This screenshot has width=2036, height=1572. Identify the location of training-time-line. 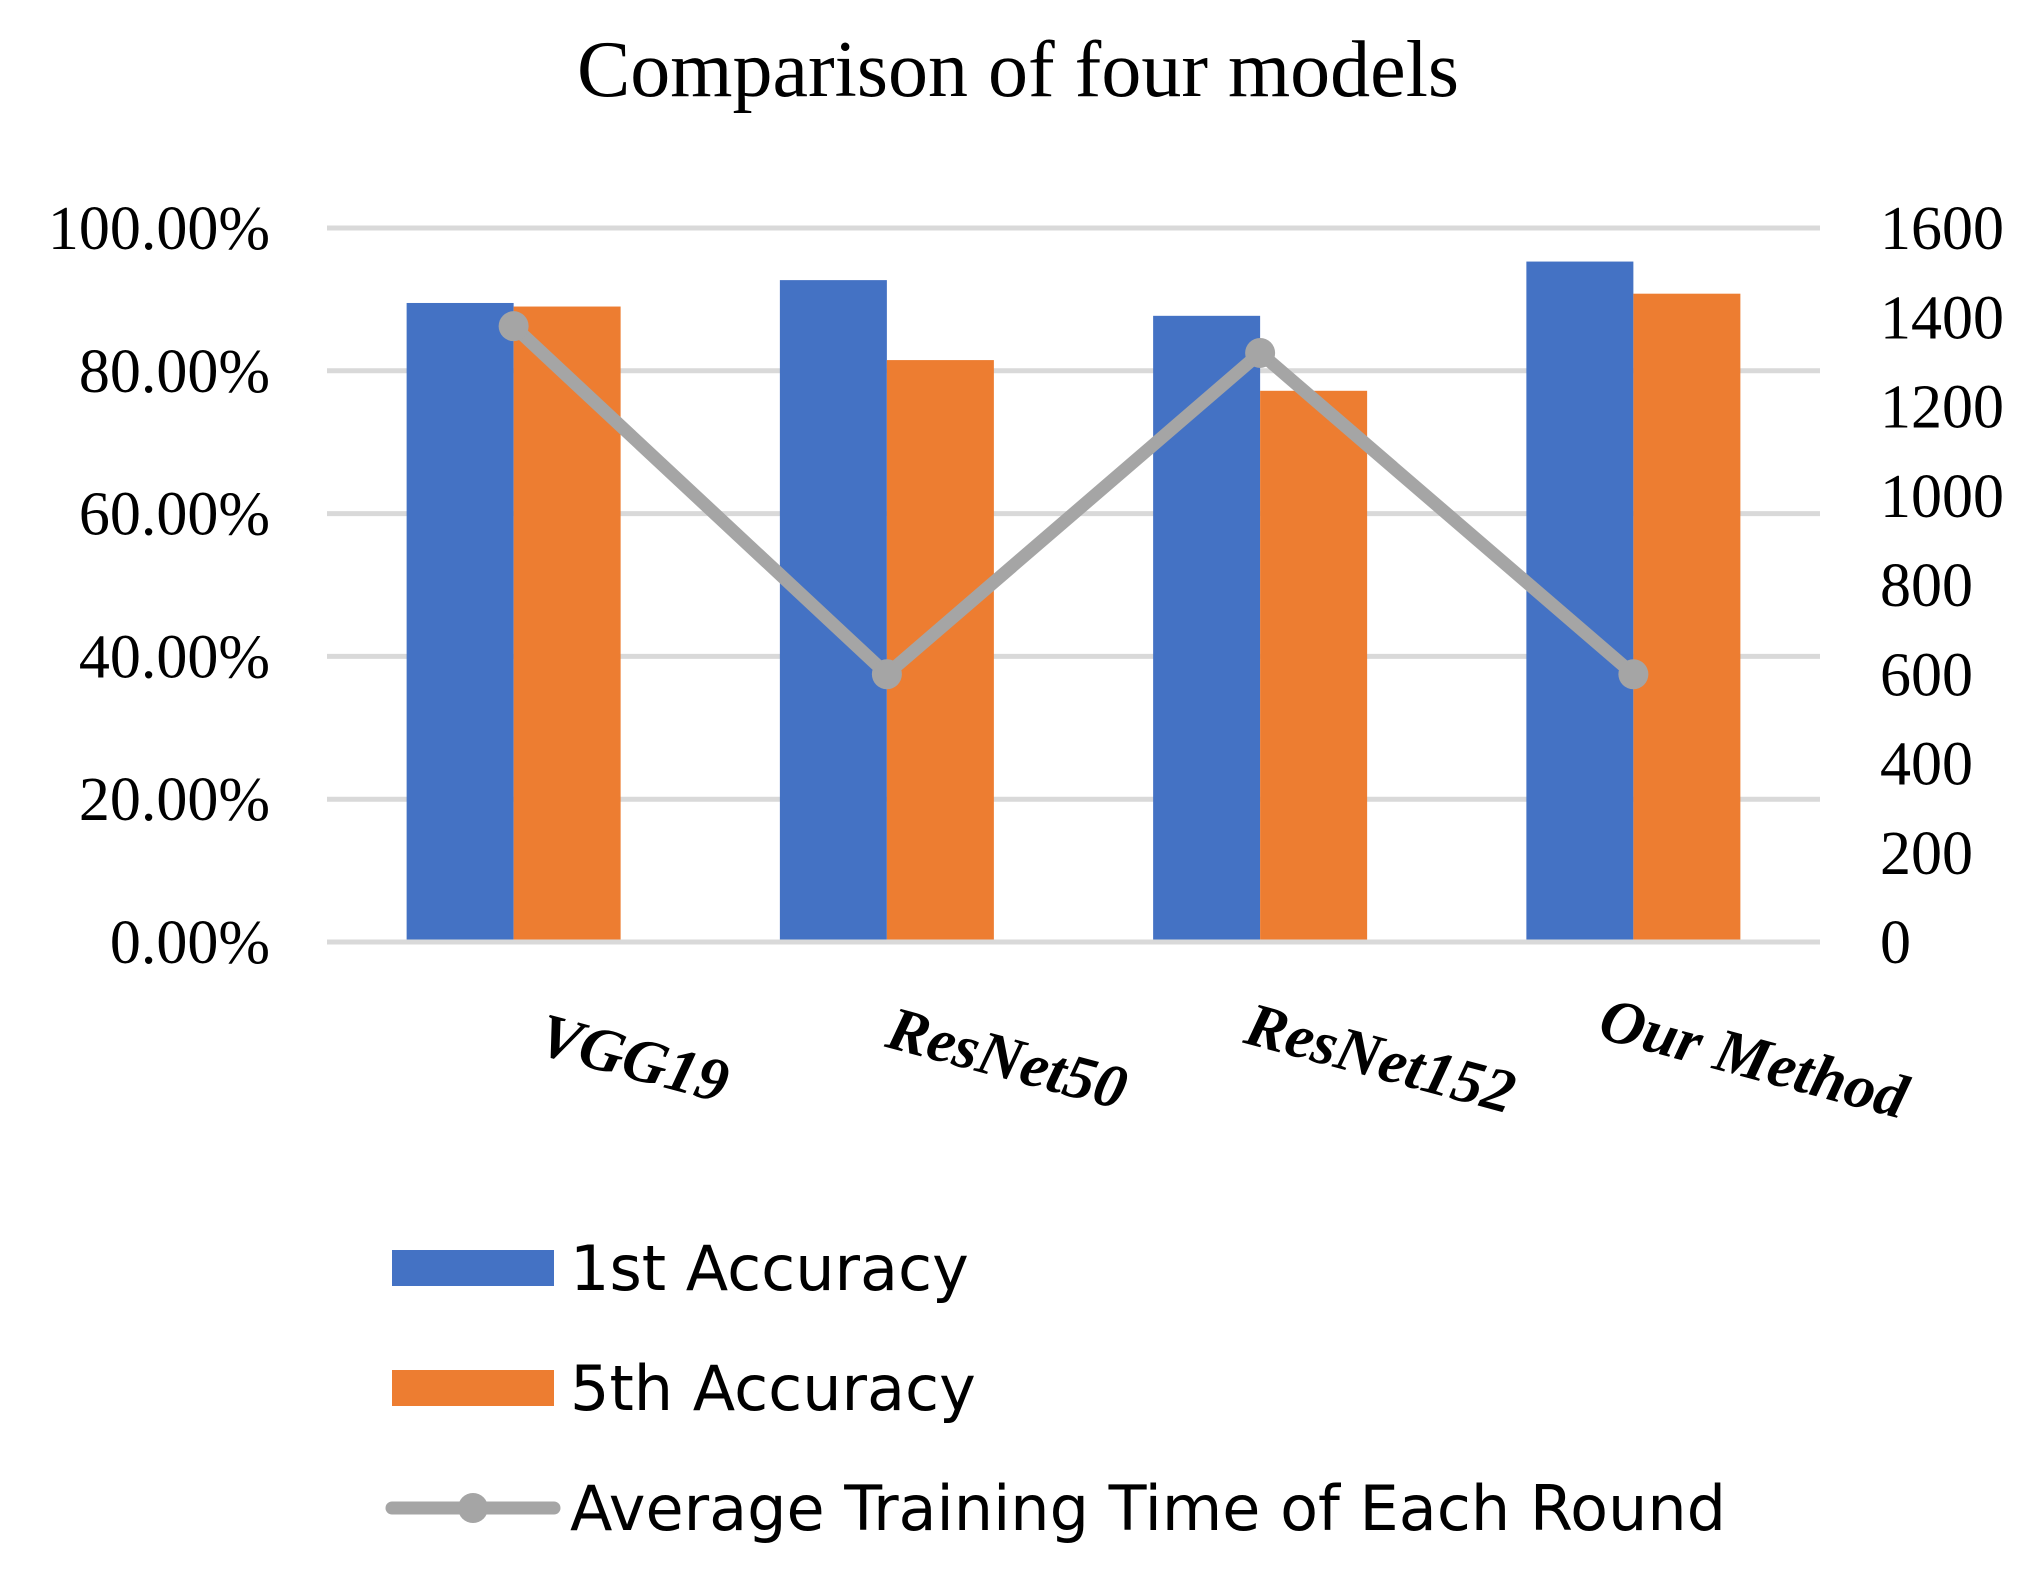
(1073, 500).